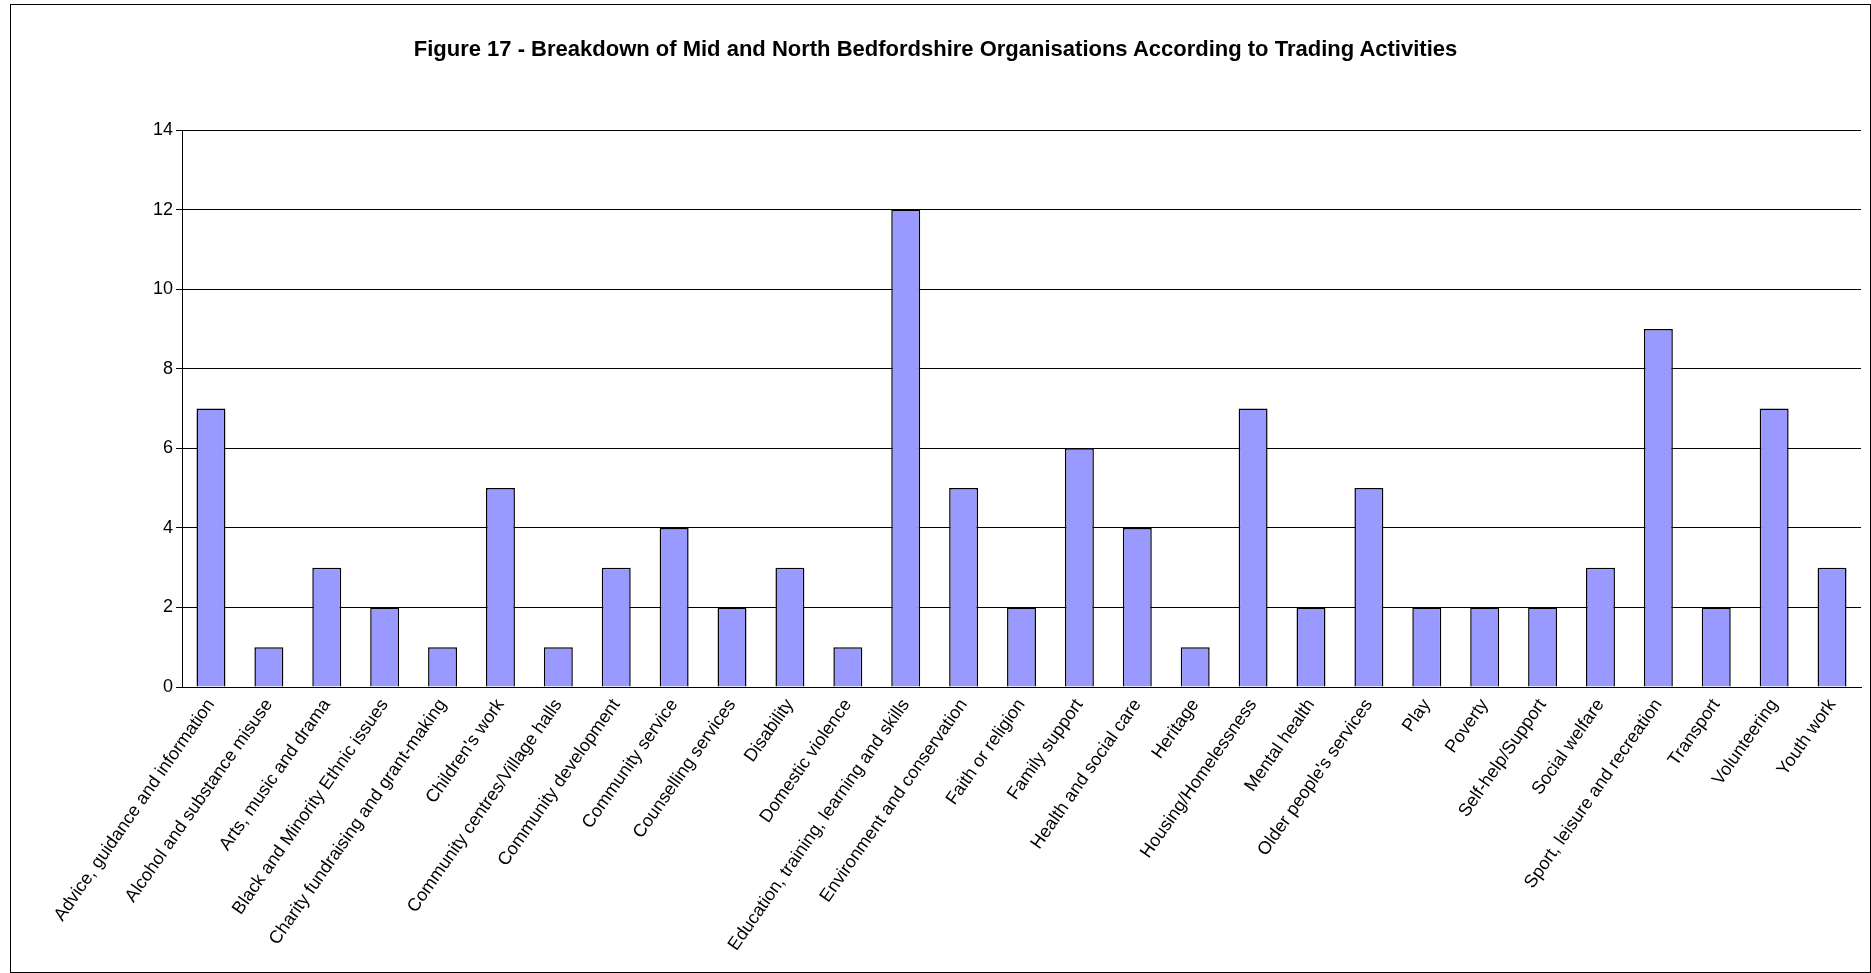  I want to click on y-tick-label: 8, so click(168, 367).